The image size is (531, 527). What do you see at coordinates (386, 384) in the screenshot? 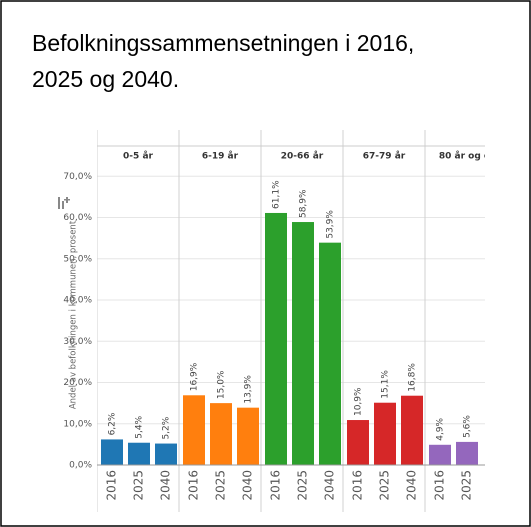
I see `value-label: 15,1%` at bounding box center [386, 384].